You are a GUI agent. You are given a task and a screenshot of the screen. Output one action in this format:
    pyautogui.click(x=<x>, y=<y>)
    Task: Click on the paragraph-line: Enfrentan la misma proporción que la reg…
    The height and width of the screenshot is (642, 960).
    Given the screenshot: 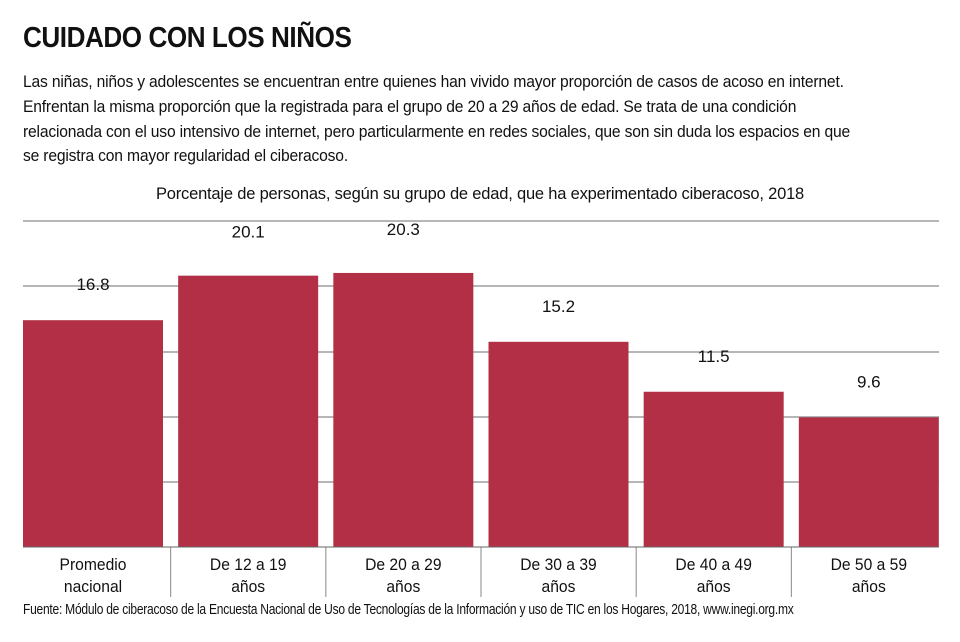 What is the action you would take?
    pyautogui.click(x=410, y=106)
    